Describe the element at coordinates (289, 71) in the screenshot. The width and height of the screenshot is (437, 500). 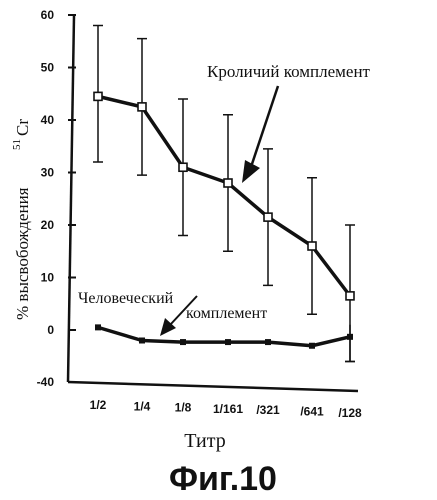
I see `annotation-rabbit-complement: Кроличий комплемент` at that location.